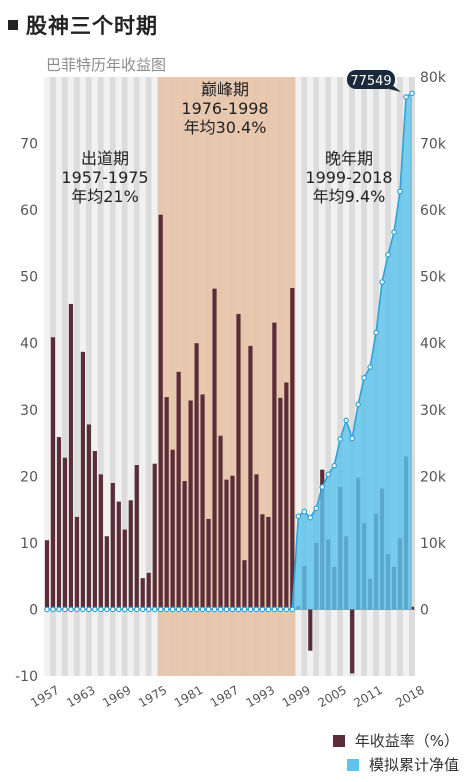 This screenshot has width=473, height=782. What do you see at coordinates (29, 477) in the screenshot?
I see `left-axis-tick: 20` at bounding box center [29, 477].